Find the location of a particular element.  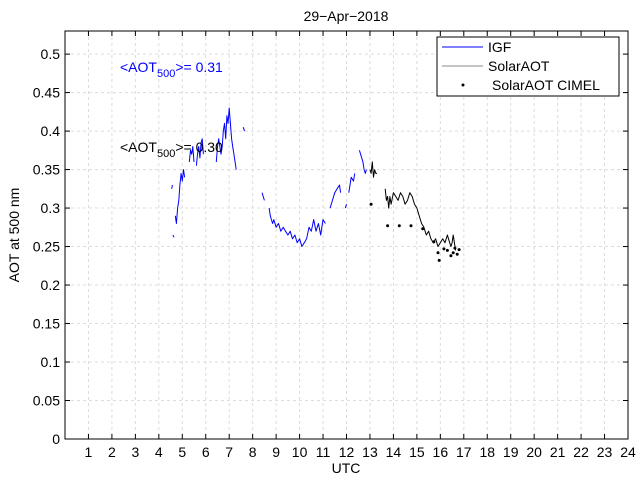

y-tick-label: 0.45 is located at coordinates (46, 93).